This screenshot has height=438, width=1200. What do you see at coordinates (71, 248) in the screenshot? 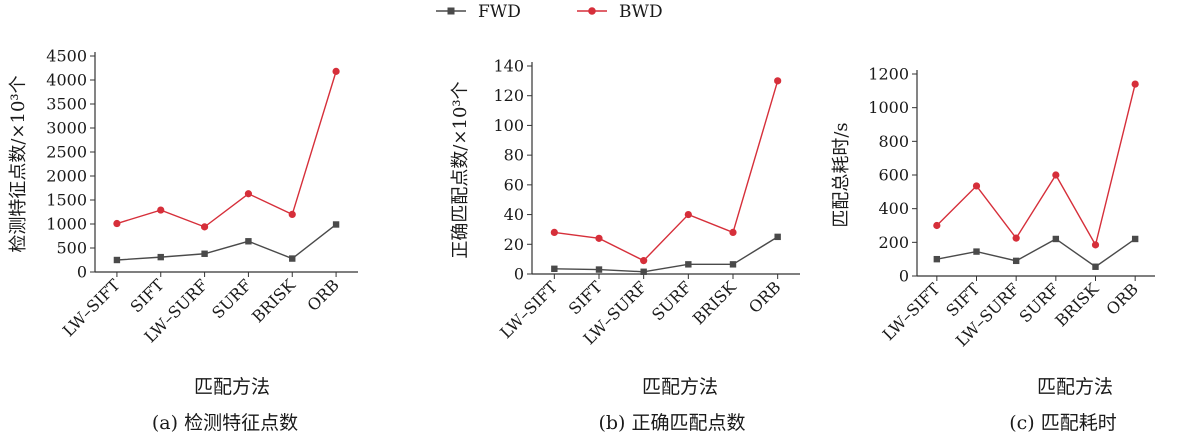
I see `y-tick-label: 500` at bounding box center [71, 248].